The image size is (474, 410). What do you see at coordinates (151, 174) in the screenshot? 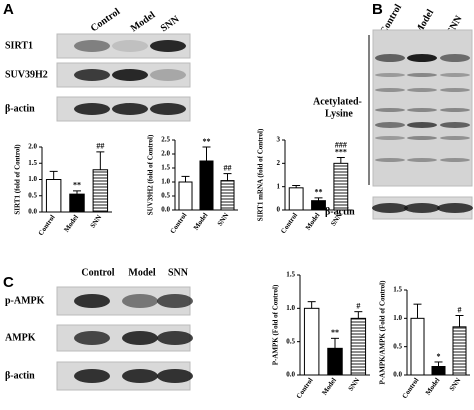
I see `y-axis-title: SUV39H2 (fold of Control)` at bounding box center [151, 174].